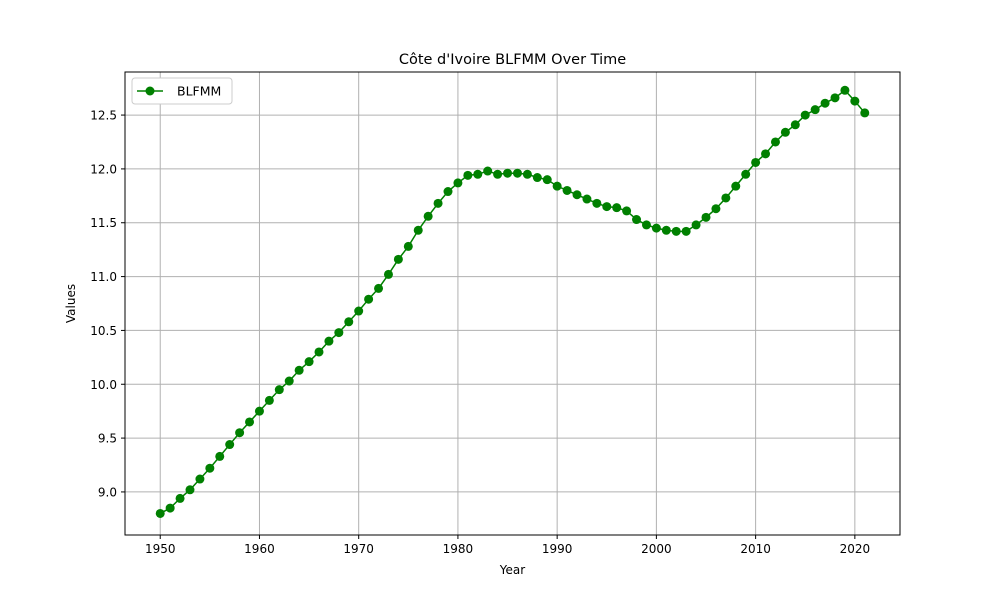  Describe the element at coordinates (512, 570) in the screenshot. I see `x-axis-label: Year` at that location.